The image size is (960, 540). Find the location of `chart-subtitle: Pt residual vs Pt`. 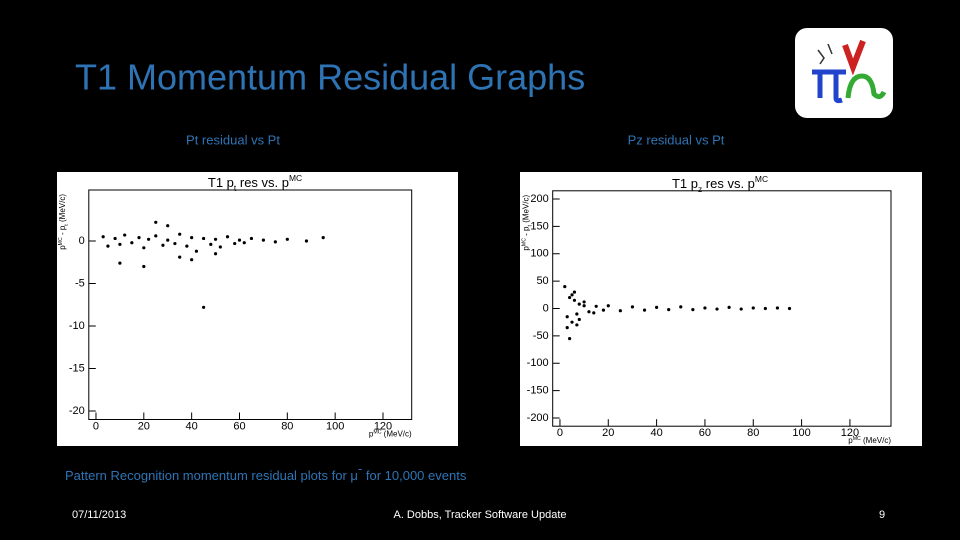

chart-subtitle: Pt residual vs Pt is located at coordinates (233, 139).